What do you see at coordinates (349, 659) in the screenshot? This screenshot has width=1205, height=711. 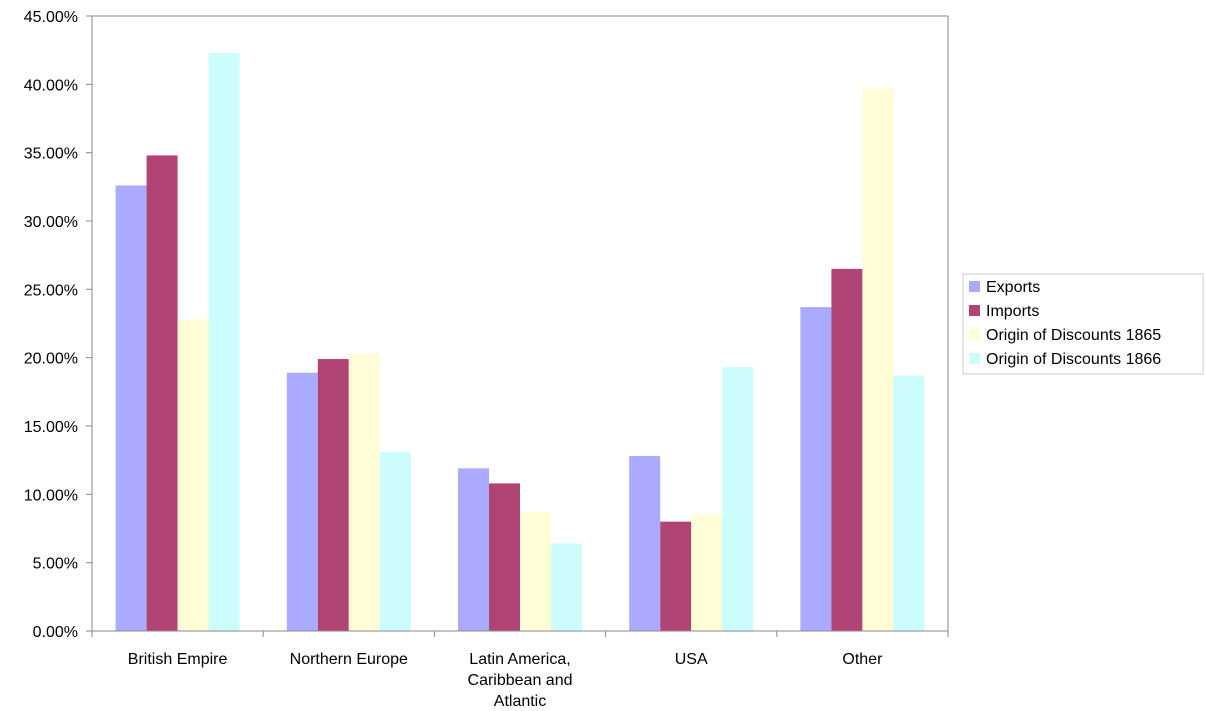 I see `x-tick-label: Northern Europe` at bounding box center [349, 659].